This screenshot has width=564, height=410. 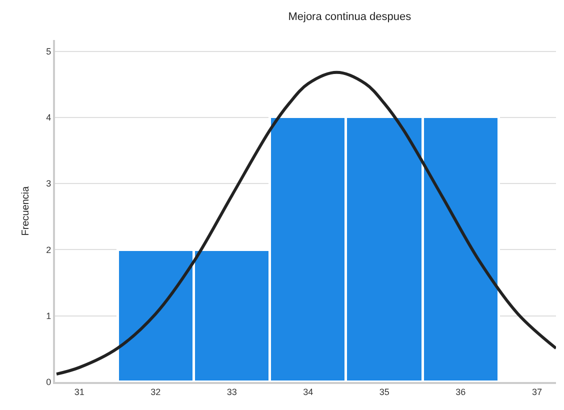 What do you see at coordinates (537, 391) in the screenshot?
I see `x-tick-label: 37` at bounding box center [537, 391].